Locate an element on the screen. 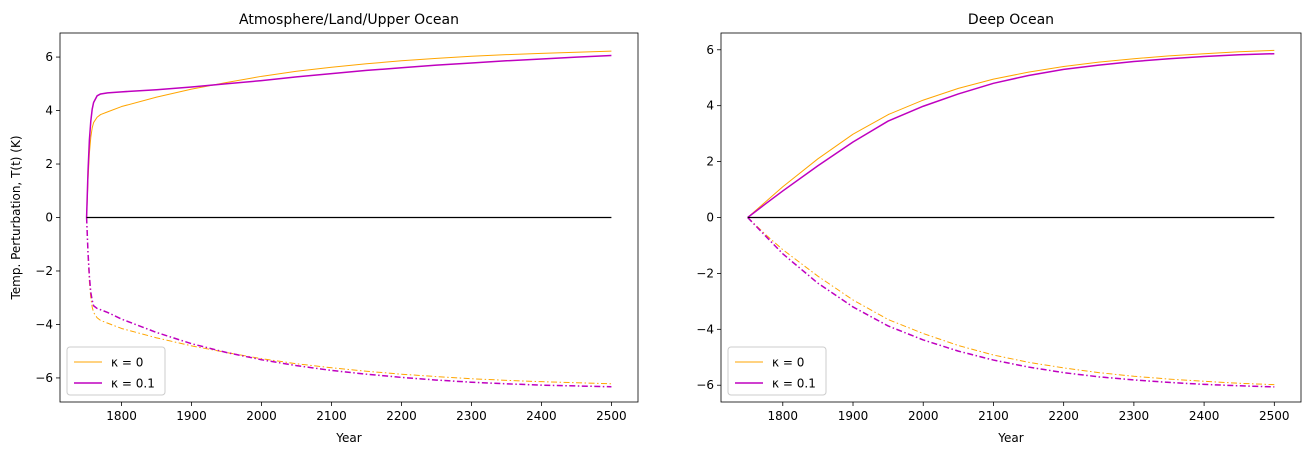 The height and width of the screenshot is (459, 1309). chart-title: Deep Ocean is located at coordinates (1011, 20).